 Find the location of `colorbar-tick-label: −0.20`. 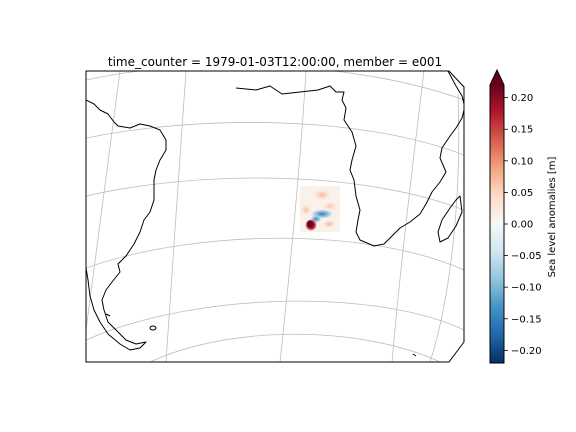

colorbar-tick-label: −0.20 is located at coordinates (526, 351).